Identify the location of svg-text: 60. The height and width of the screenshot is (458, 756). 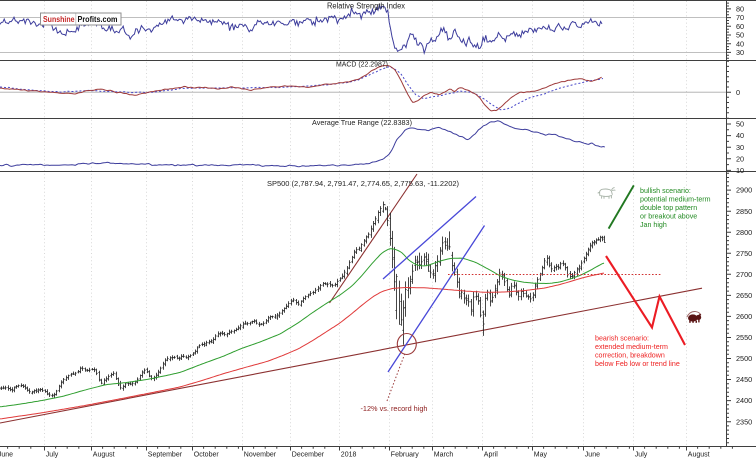
(740, 26).